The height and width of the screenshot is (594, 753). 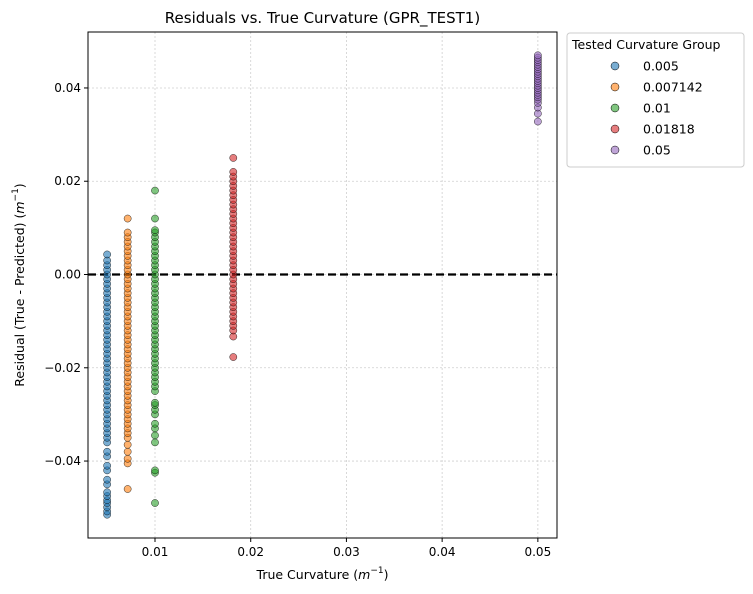 I want to click on series-0.01818, so click(x=233, y=257).